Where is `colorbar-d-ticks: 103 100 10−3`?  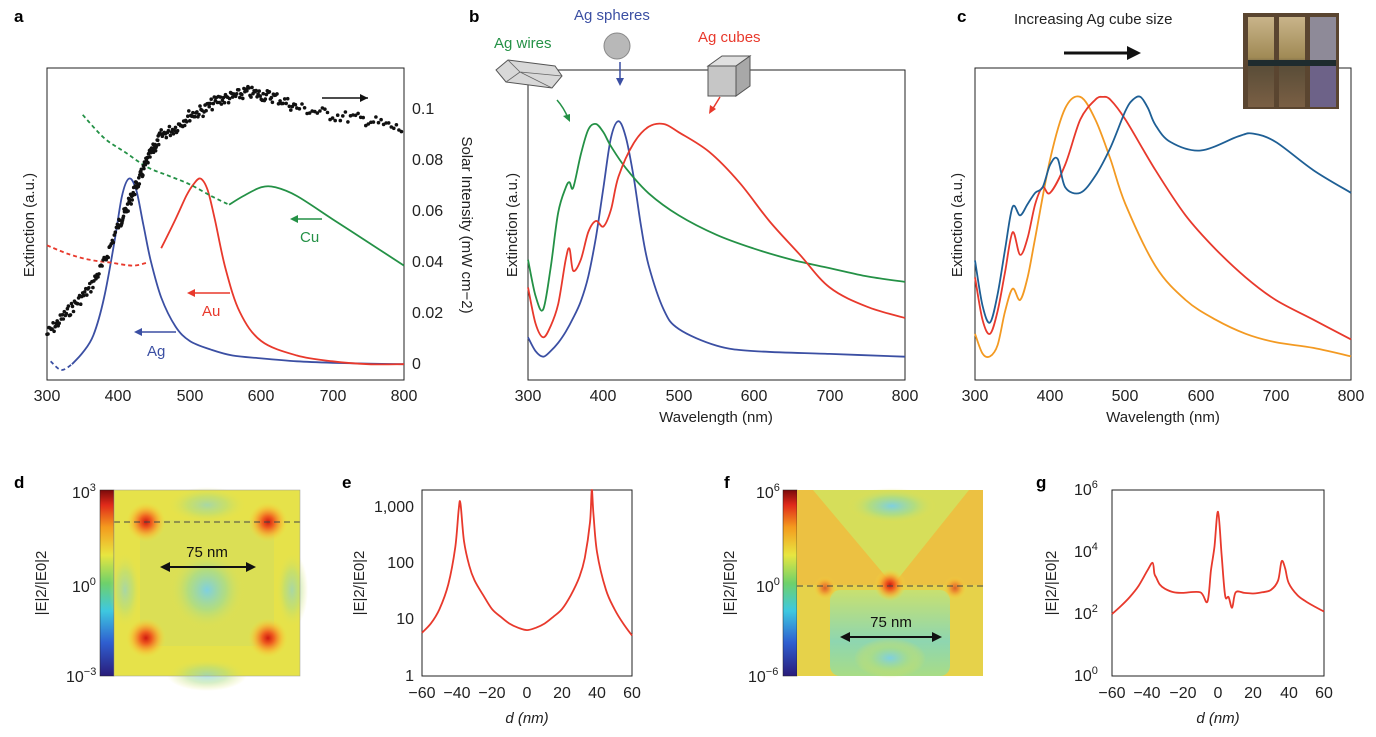 colorbar-d-ticks: 103 100 10−3 is located at coordinates (81, 584).